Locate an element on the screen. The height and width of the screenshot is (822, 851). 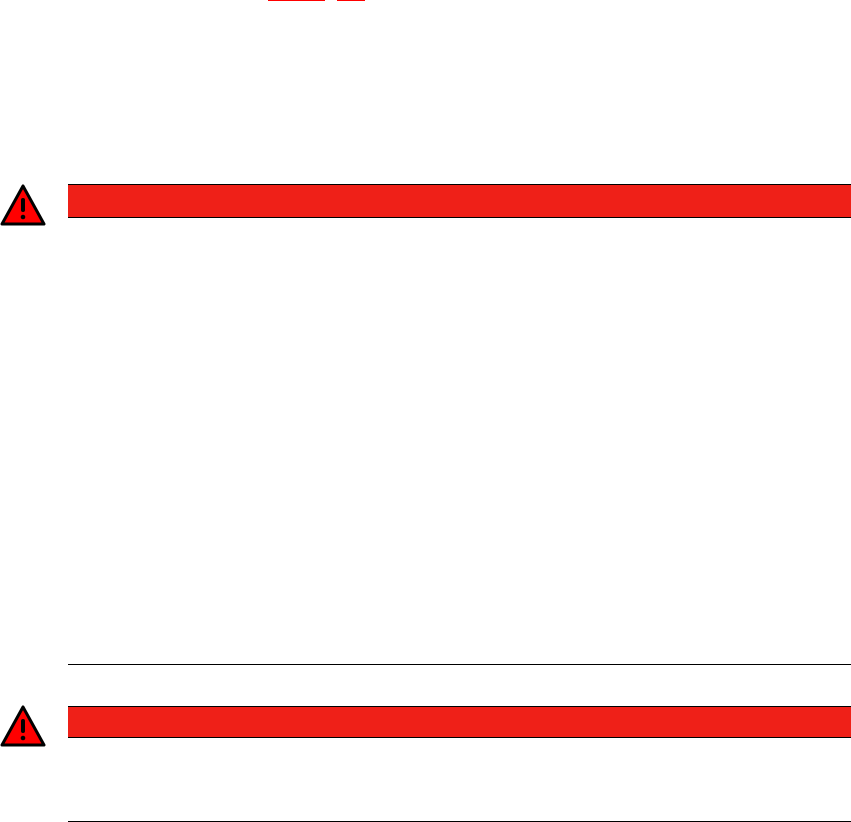
divider is located at coordinates (459, 664).